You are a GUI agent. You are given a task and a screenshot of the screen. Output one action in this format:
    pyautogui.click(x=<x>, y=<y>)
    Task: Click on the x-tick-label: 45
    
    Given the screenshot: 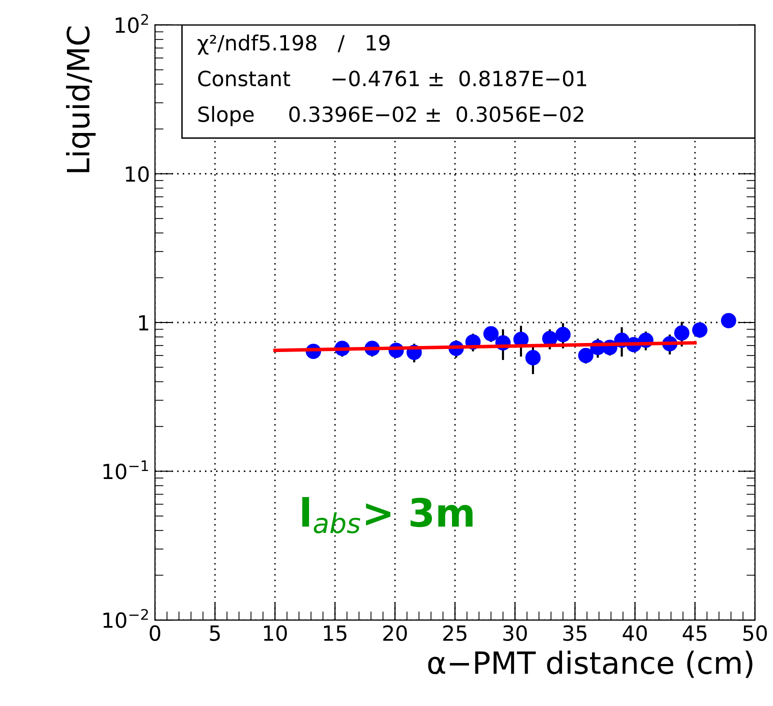 What is the action you would take?
    pyautogui.click(x=694, y=633)
    